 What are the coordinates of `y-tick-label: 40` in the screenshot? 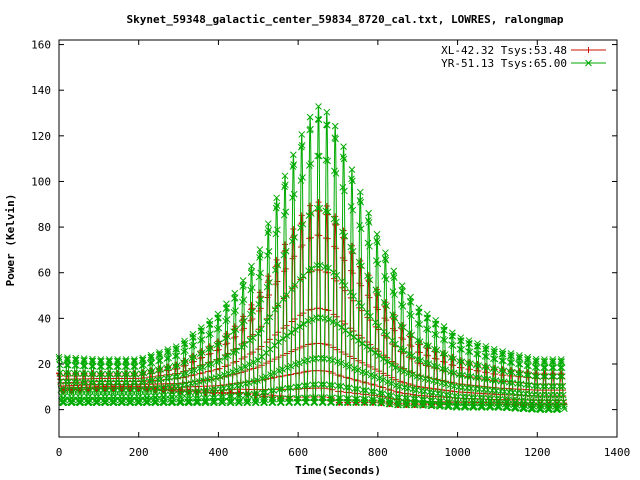 It's located at (44, 318).